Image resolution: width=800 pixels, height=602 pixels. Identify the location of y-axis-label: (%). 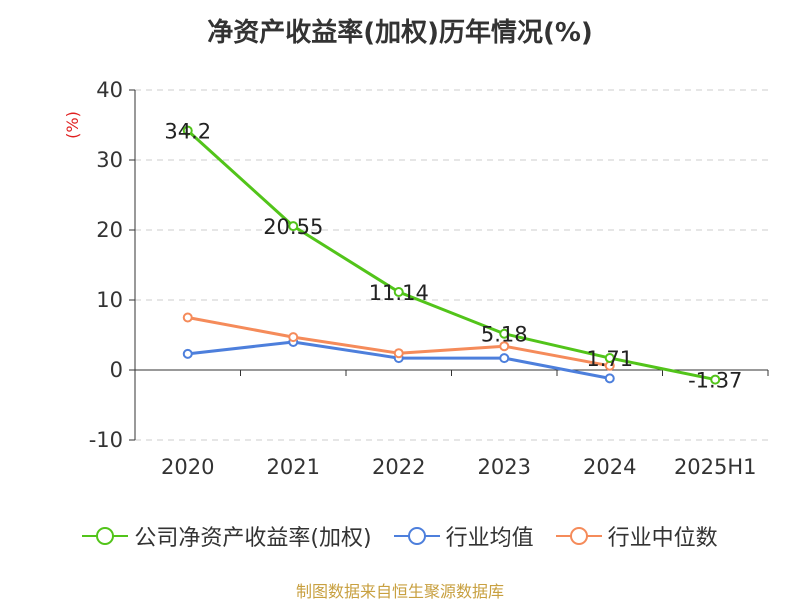
(72, 125).